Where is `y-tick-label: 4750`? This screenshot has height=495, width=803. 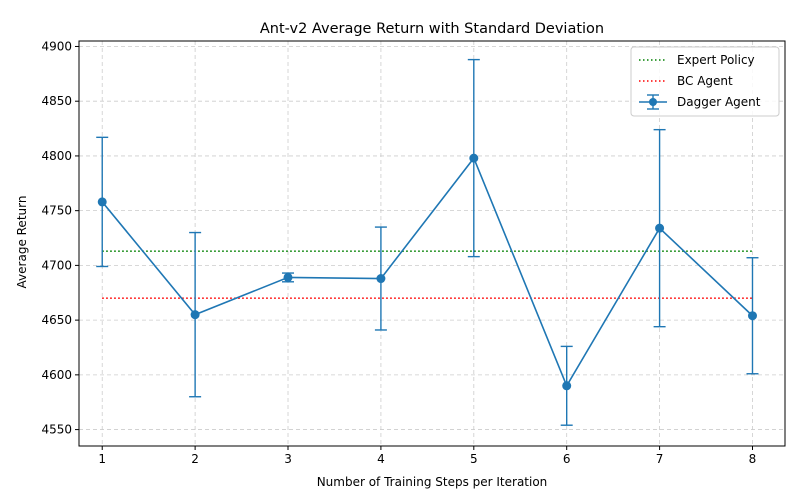
y-tick-label: 4750 is located at coordinates (56, 211).